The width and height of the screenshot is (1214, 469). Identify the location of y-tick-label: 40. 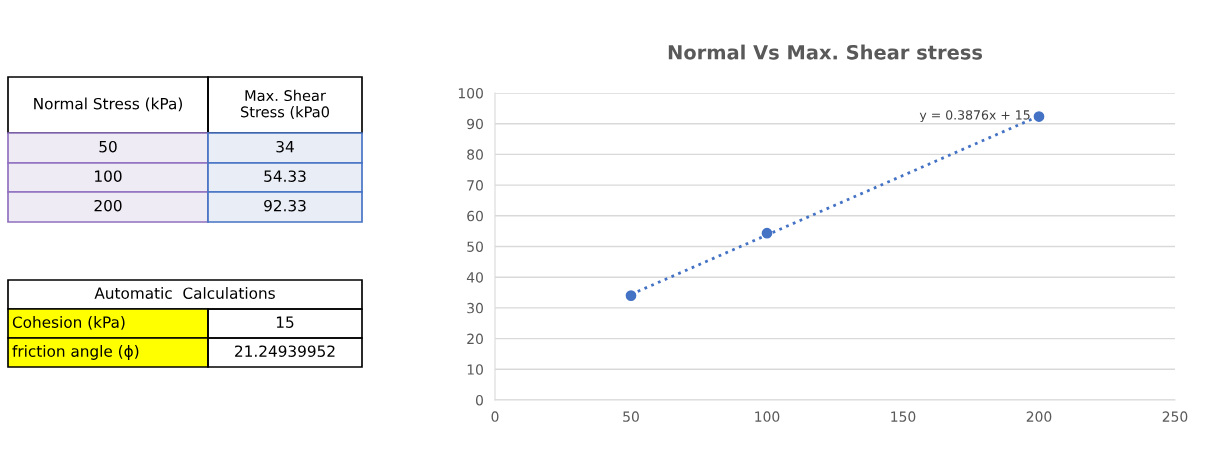
(474, 277).